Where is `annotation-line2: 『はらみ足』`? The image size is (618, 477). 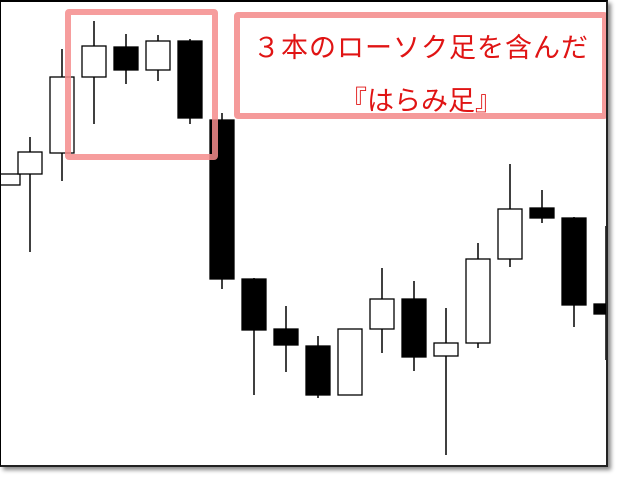
annotation-line2: 『はらみ足』 is located at coordinates (421, 101).